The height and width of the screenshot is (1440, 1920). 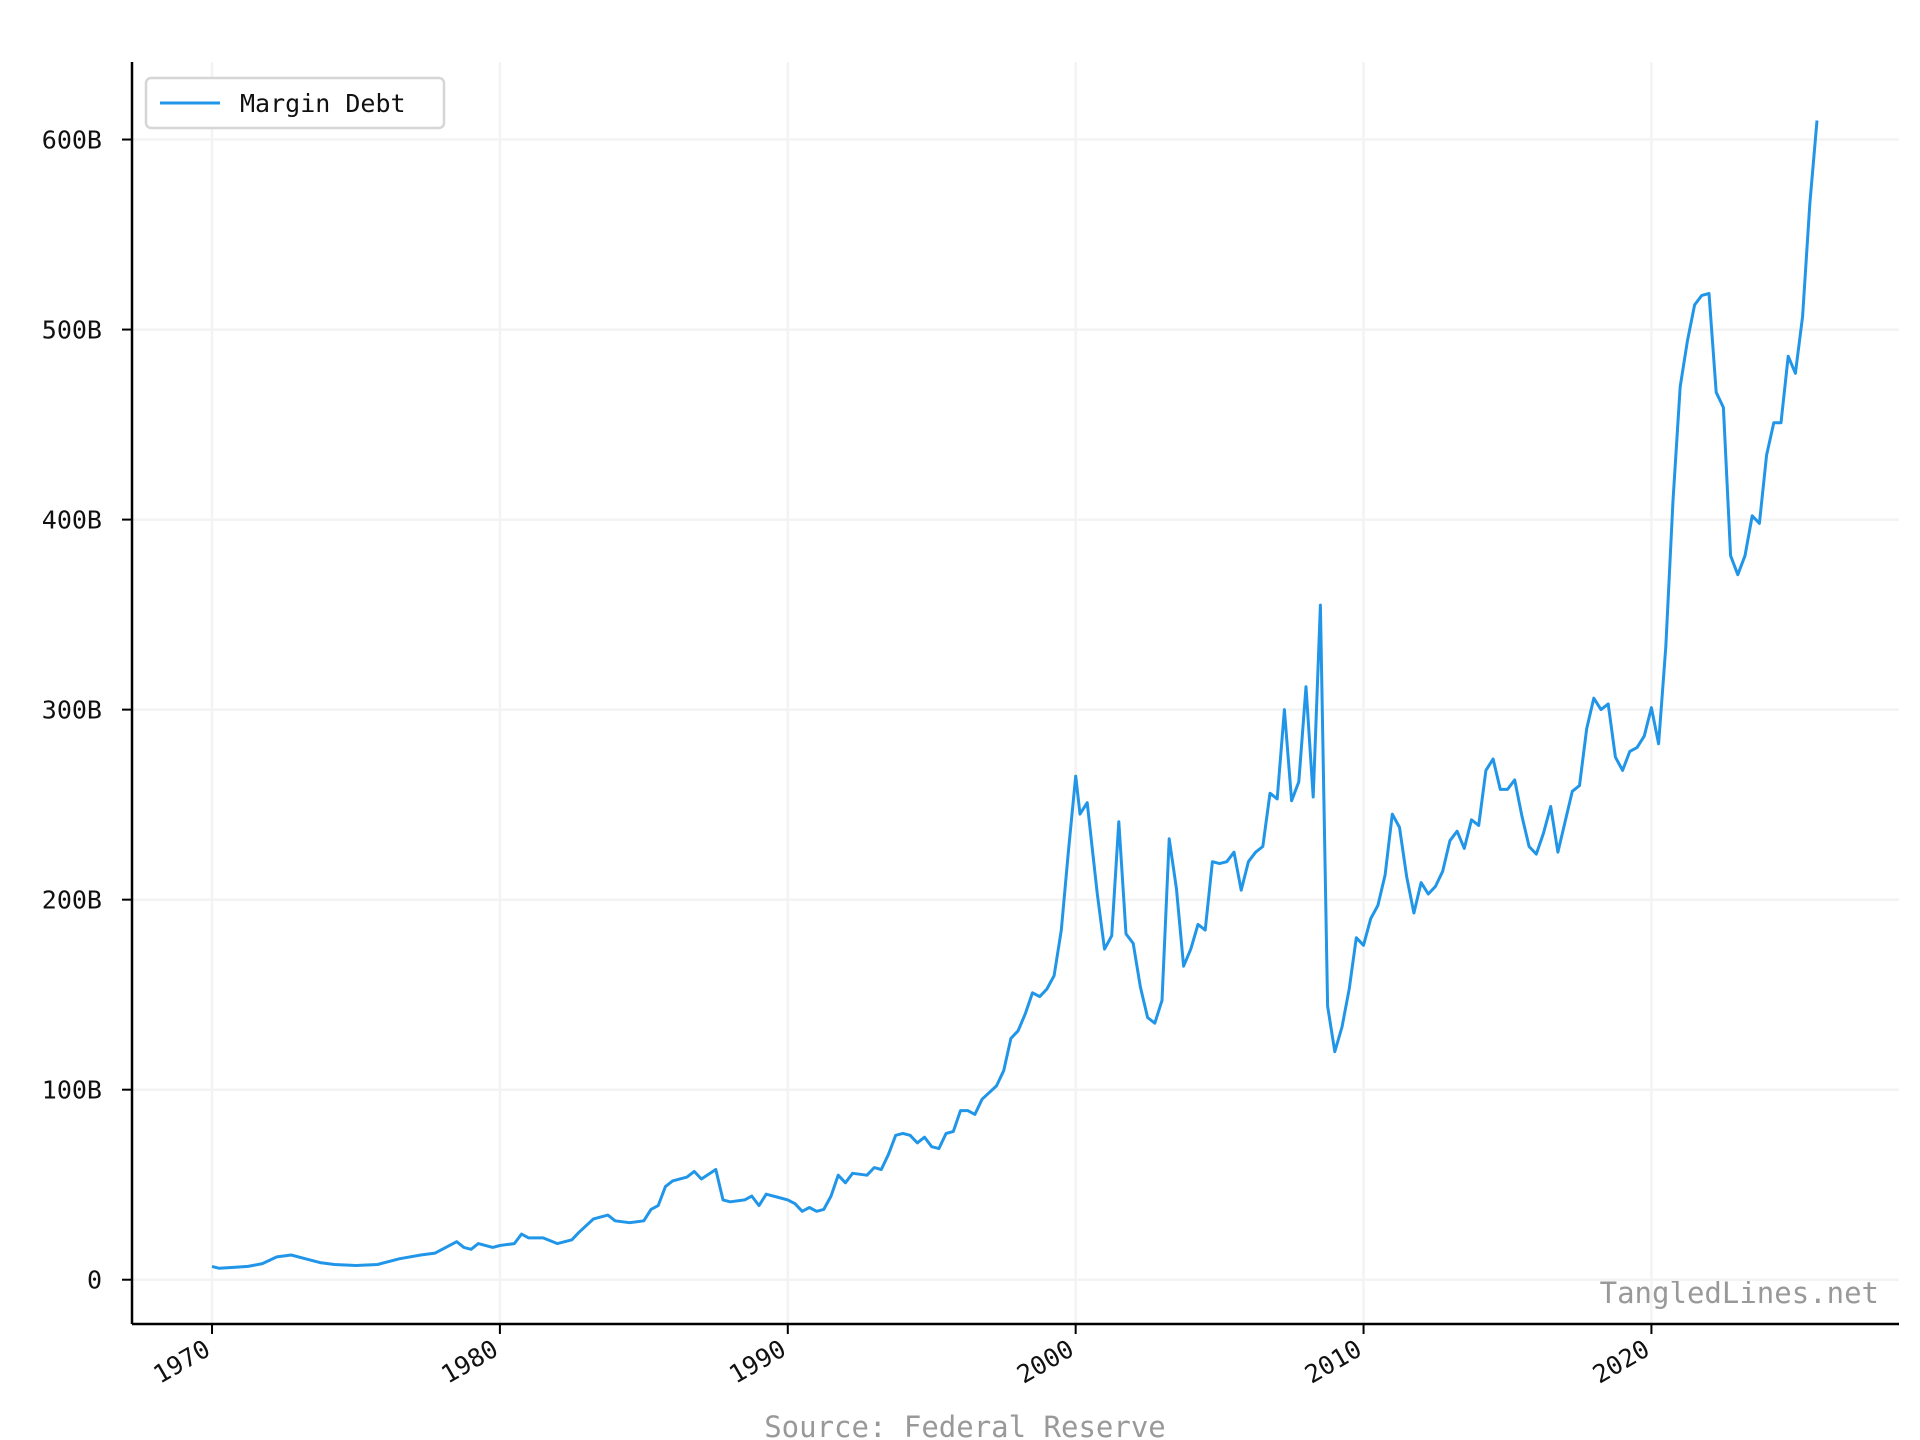 I want to click on x-tick-label: 2020, so click(x=1621, y=1361).